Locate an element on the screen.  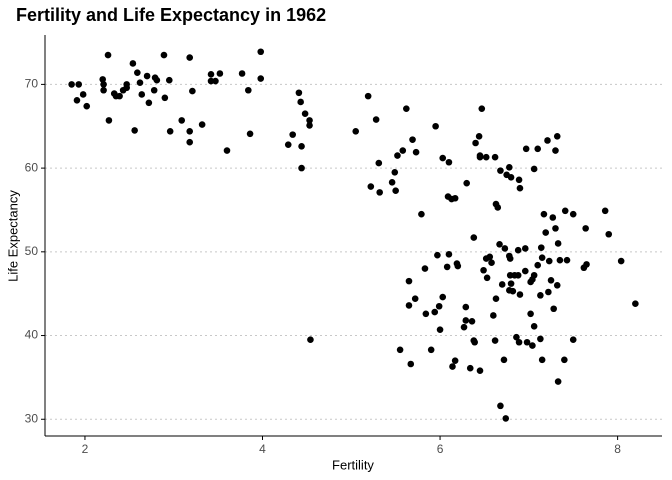
y-tick-label: 50 is located at coordinates (32, 251).